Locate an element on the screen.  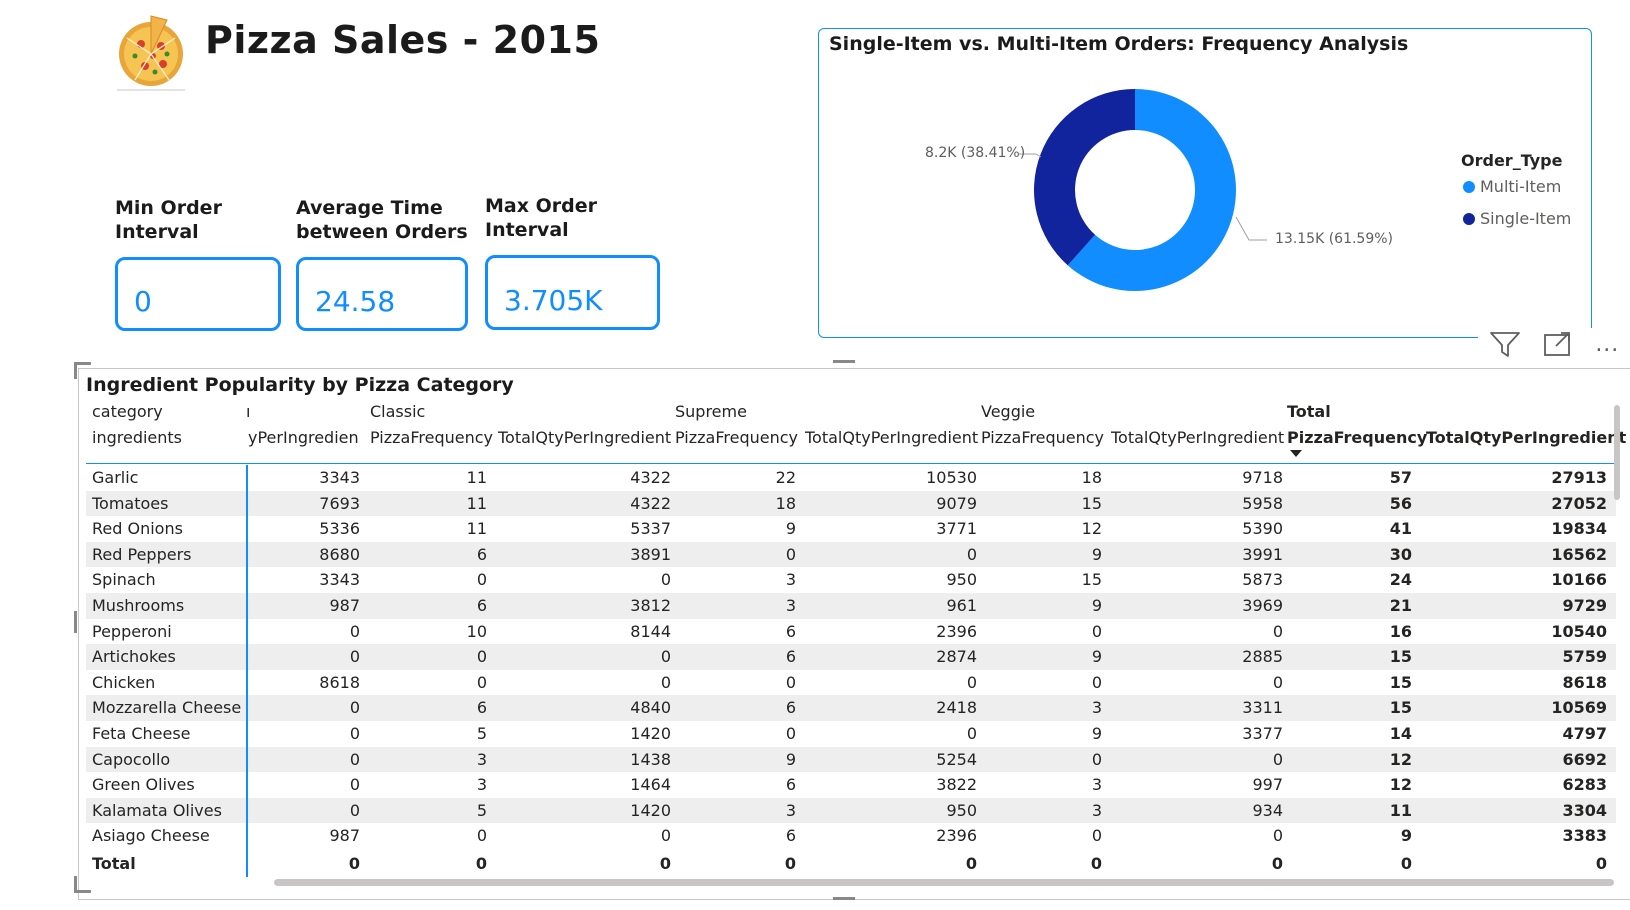
col-header-total-frequency: PizzaFrequency is located at coordinates (1357, 437).